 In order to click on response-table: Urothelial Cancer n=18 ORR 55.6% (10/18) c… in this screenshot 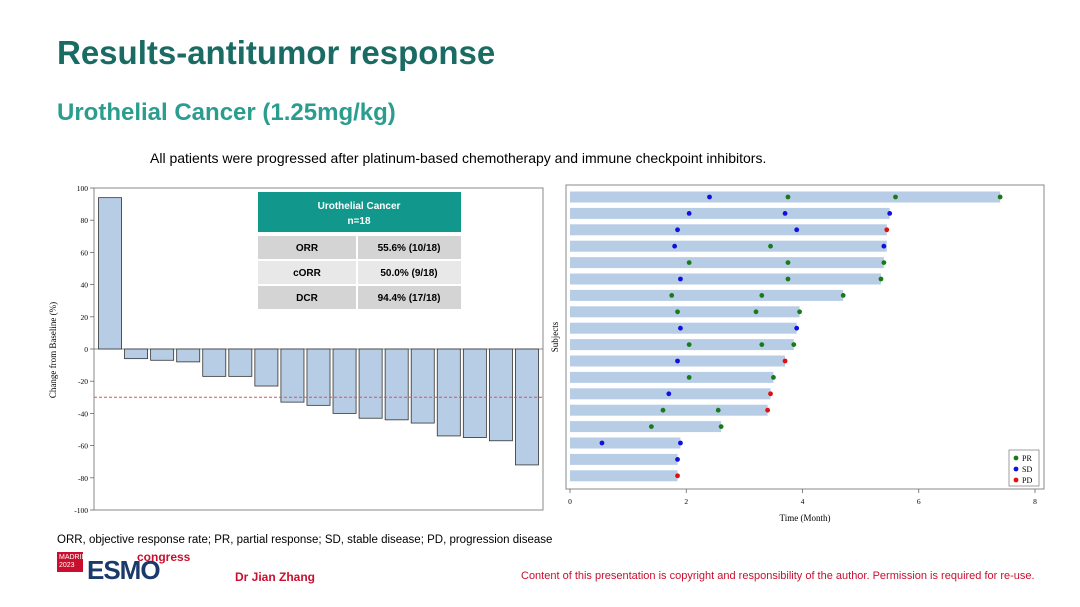, I will do `click(359, 250)`.